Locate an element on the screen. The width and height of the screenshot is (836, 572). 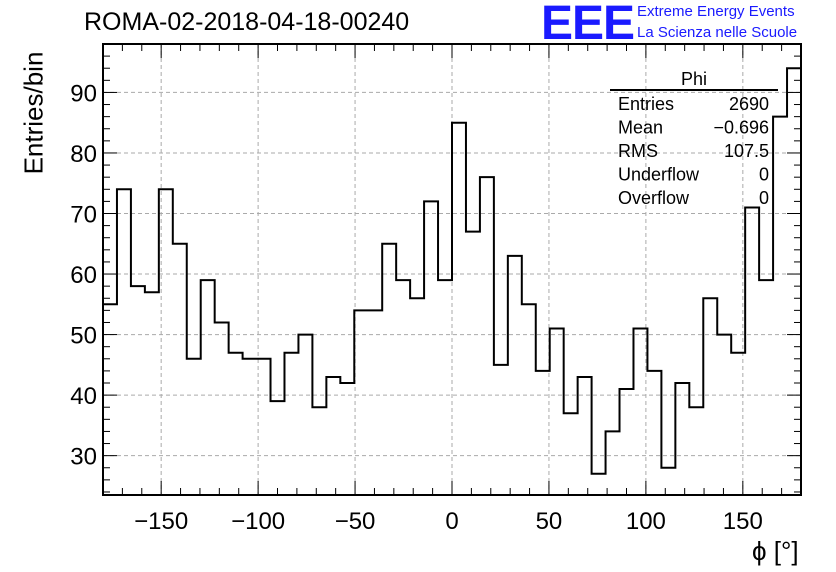
x-tick-label: 100 is located at coordinates (646, 521).